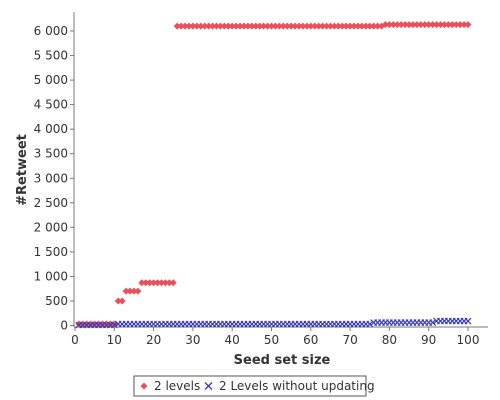  I want to click on x-tick-label: 100, so click(468, 340).